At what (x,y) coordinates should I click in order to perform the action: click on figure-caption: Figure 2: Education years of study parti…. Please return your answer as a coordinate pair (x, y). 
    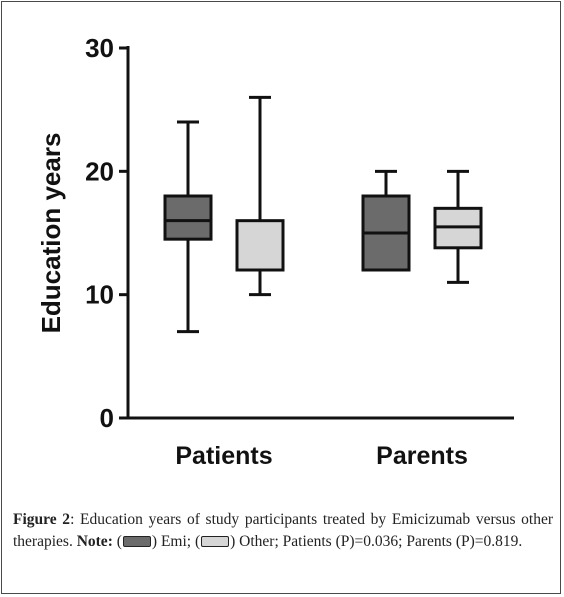
    Looking at the image, I should click on (283, 531).